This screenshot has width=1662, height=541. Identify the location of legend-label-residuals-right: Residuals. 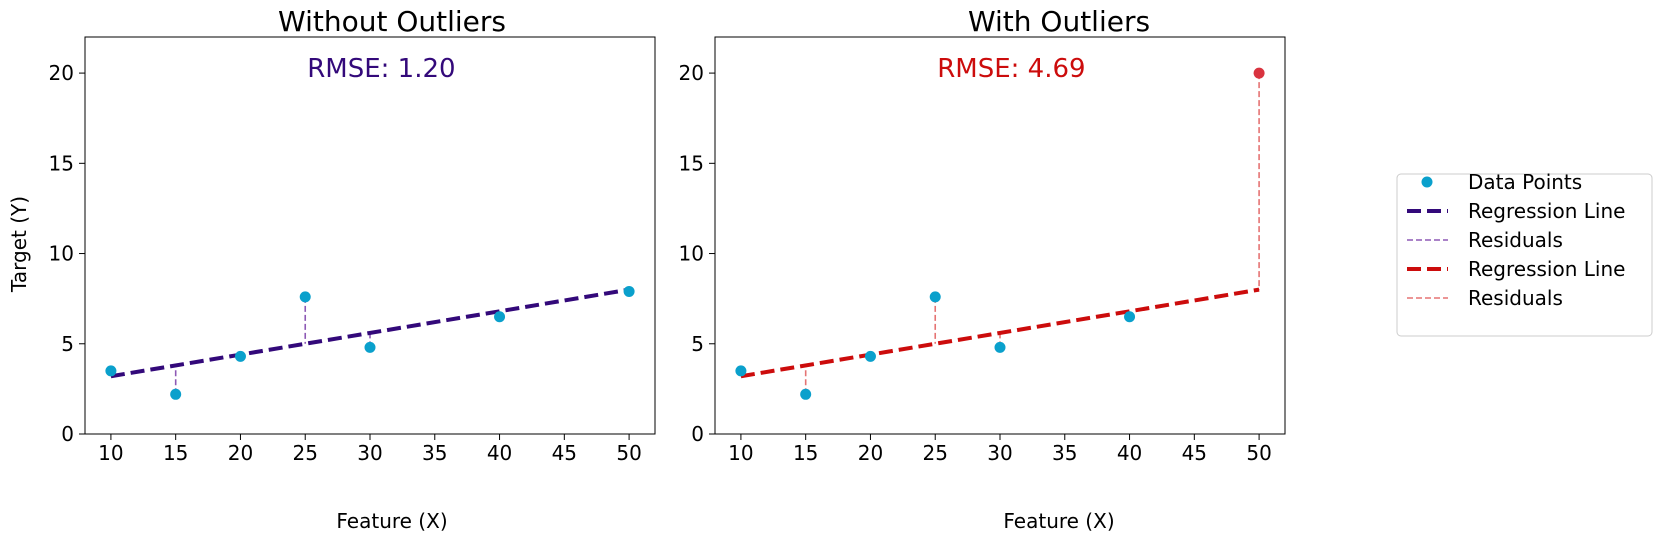
(1515, 298).